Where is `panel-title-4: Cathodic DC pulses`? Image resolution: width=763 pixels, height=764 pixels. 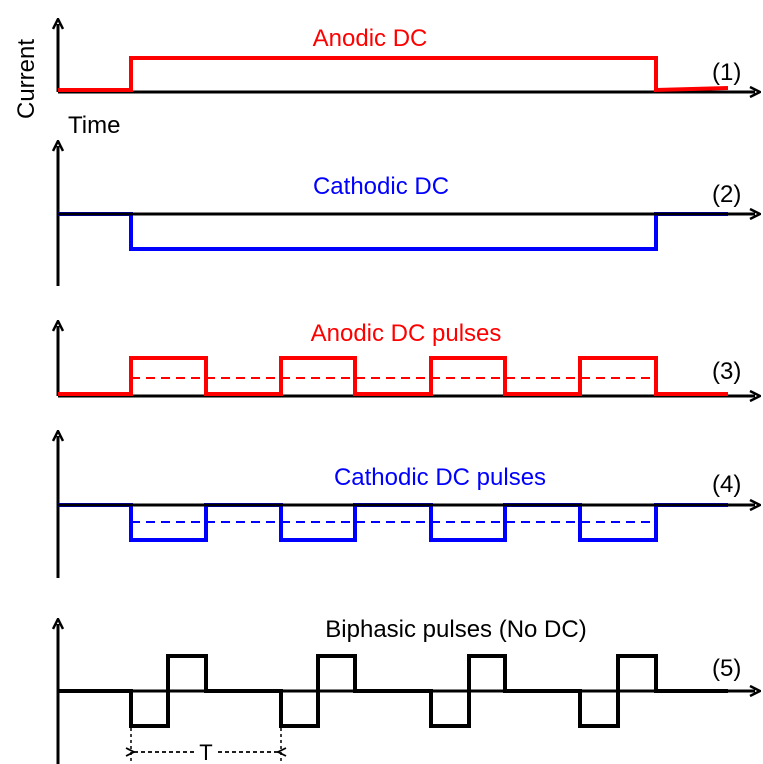 panel-title-4: Cathodic DC pulses is located at coordinates (440, 477).